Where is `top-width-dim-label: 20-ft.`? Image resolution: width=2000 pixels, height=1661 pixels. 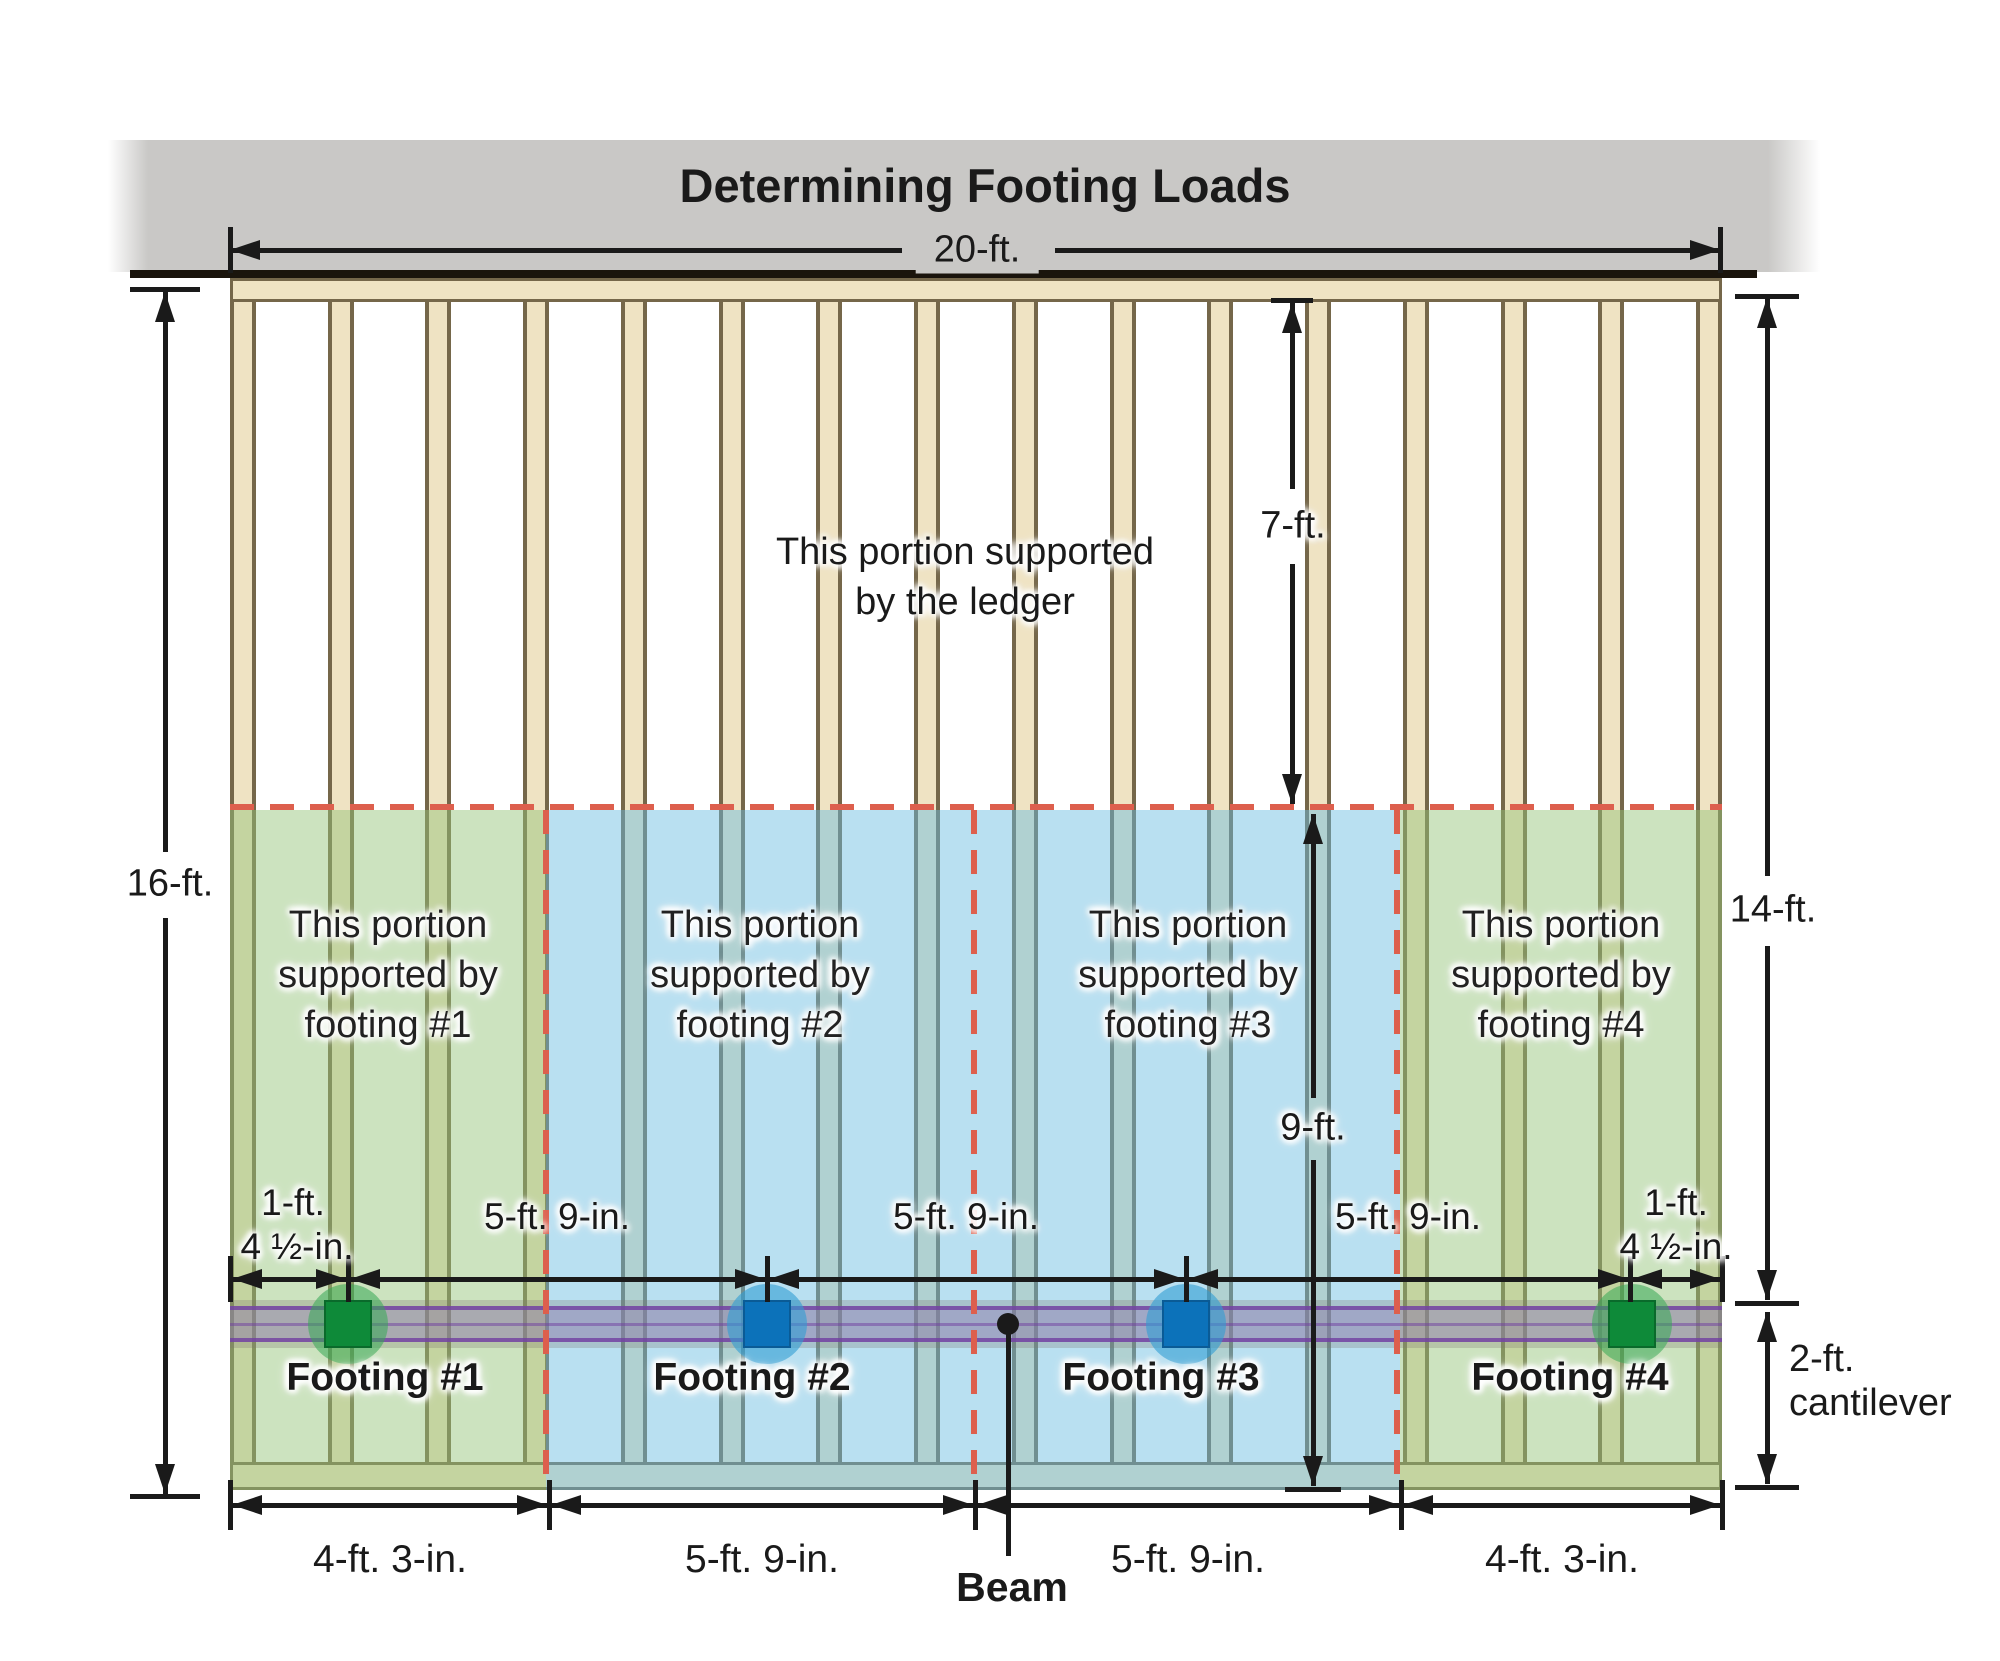
top-width-dim-label: 20-ft. is located at coordinates (977, 250).